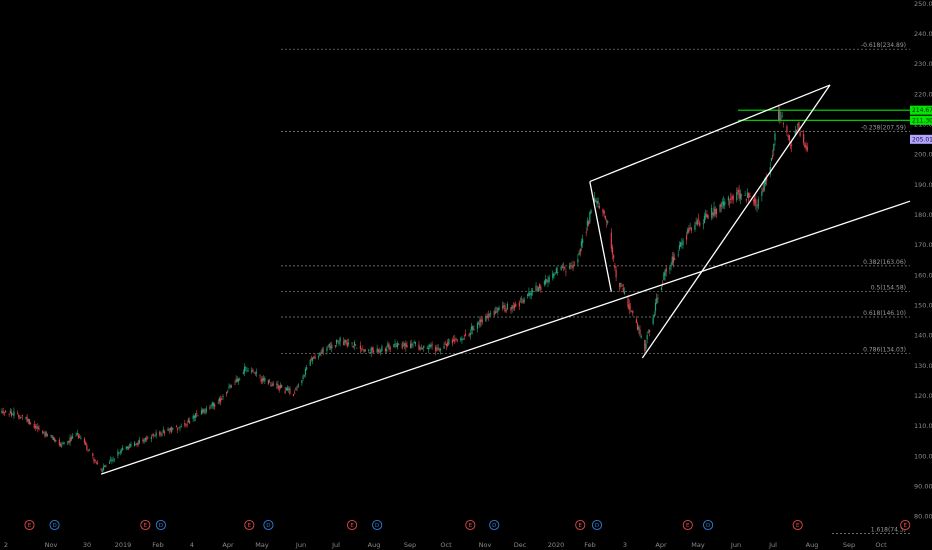  What do you see at coordinates (6, 545) in the screenshot?
I see `x-tick-label: 2` at bounding box center [6, 545].